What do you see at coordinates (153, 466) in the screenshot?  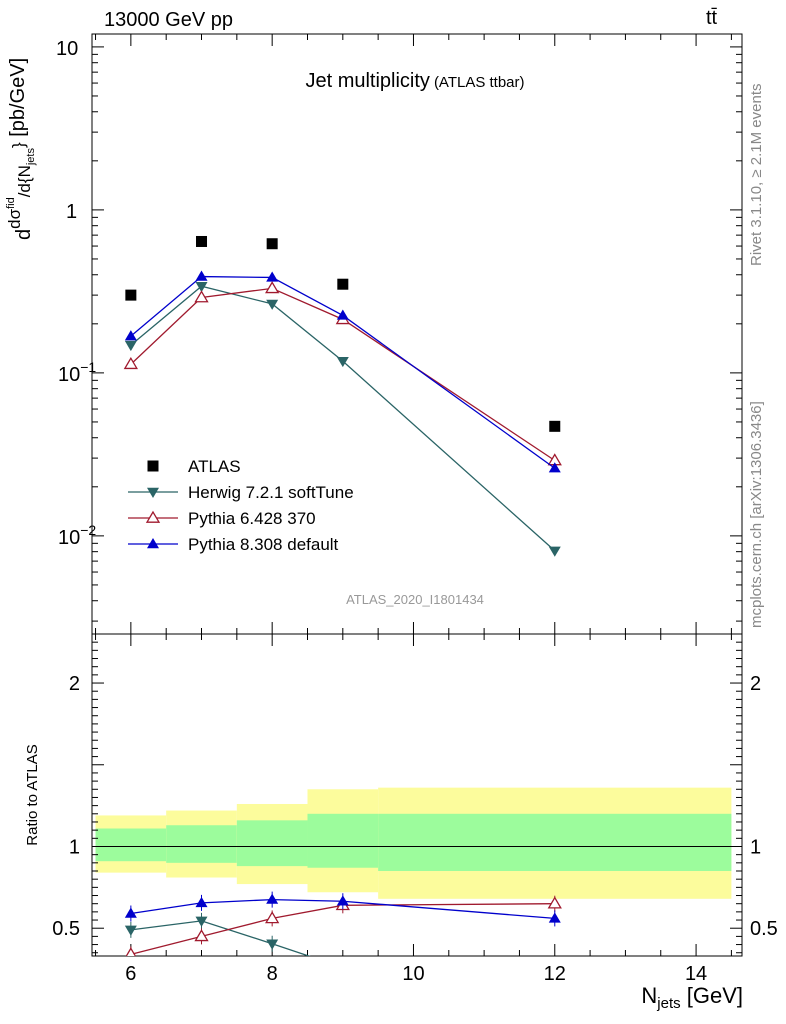 I see `legend-marker-data` at bounding box center [153, 466].